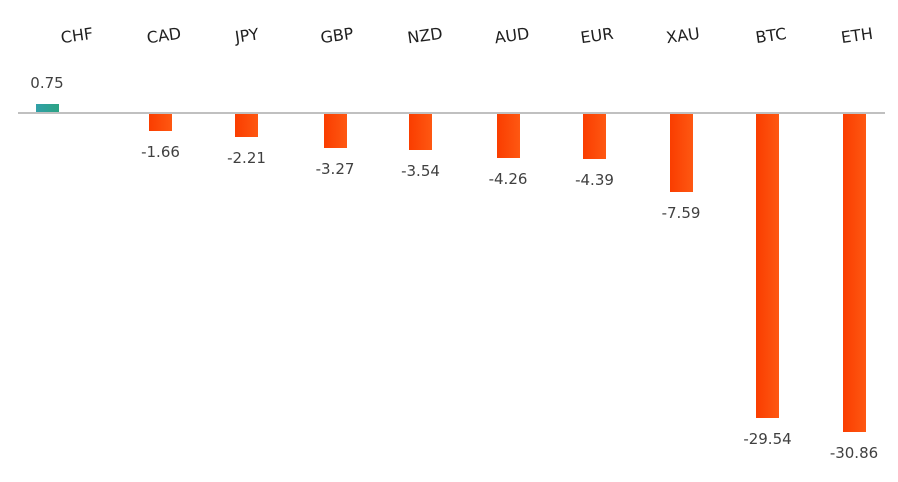 Image resolution: width=898 pixels, height=482 pixels. I want to click on bar-aud, so click(508, 136).